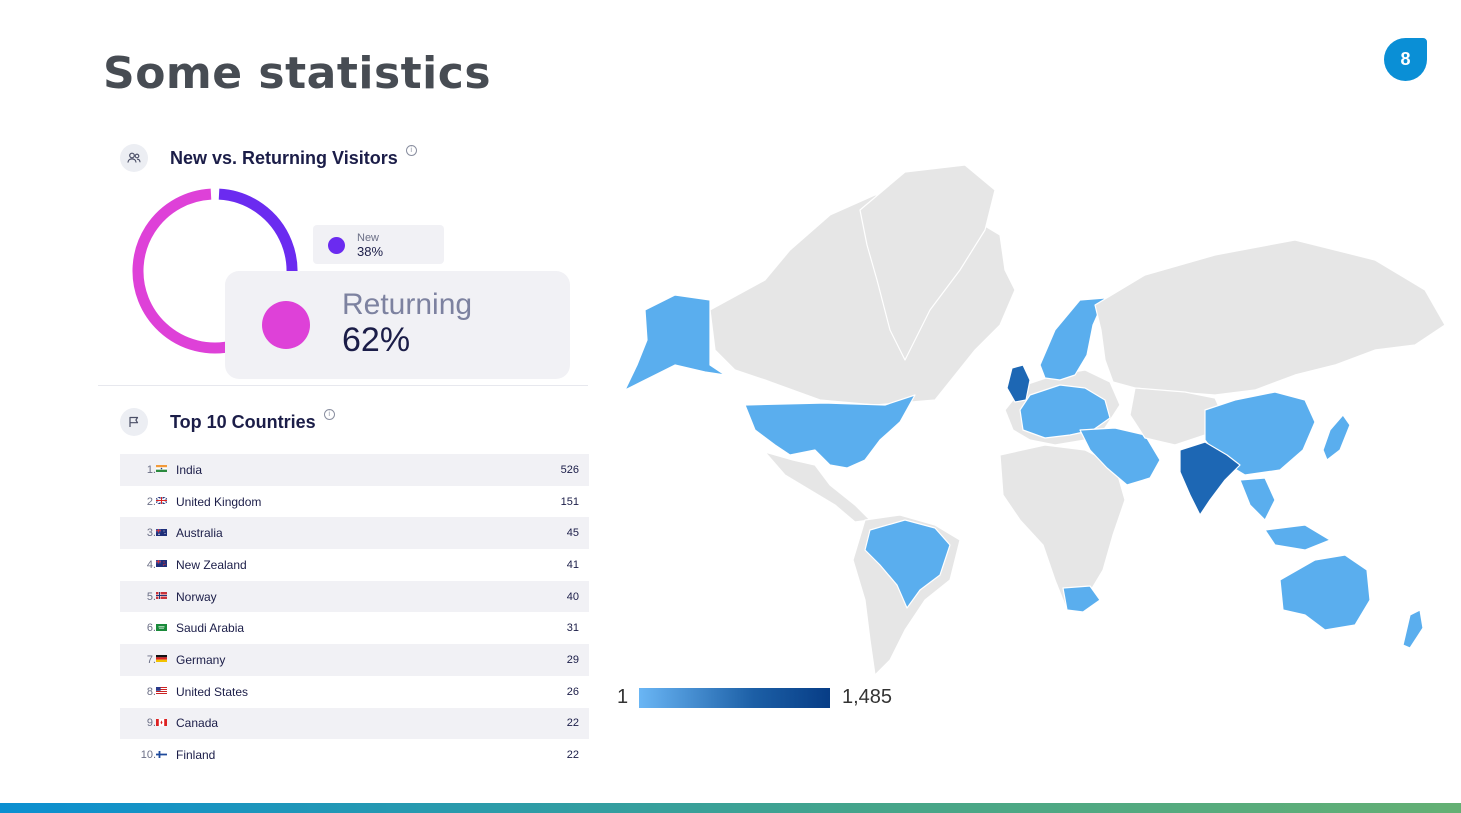 The width and height of the screenshot is (1461, 813). Describe the element at coordinates (151, 628) in the screenshot. I see `row-rank: 6.` at that location.